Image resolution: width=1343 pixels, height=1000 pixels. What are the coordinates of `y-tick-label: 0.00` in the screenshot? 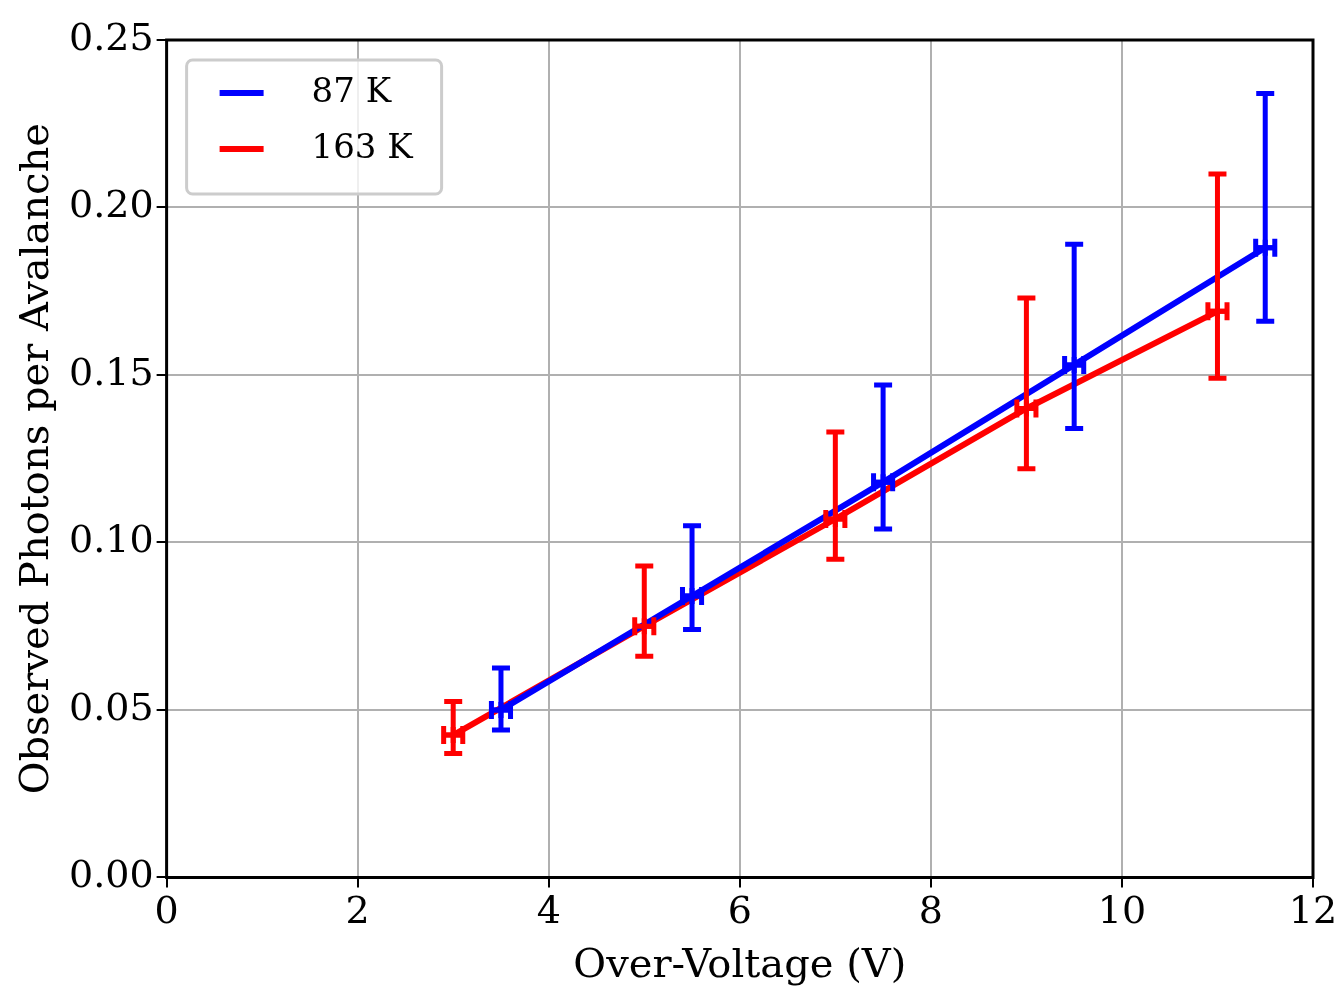 It's located at (111, 874).